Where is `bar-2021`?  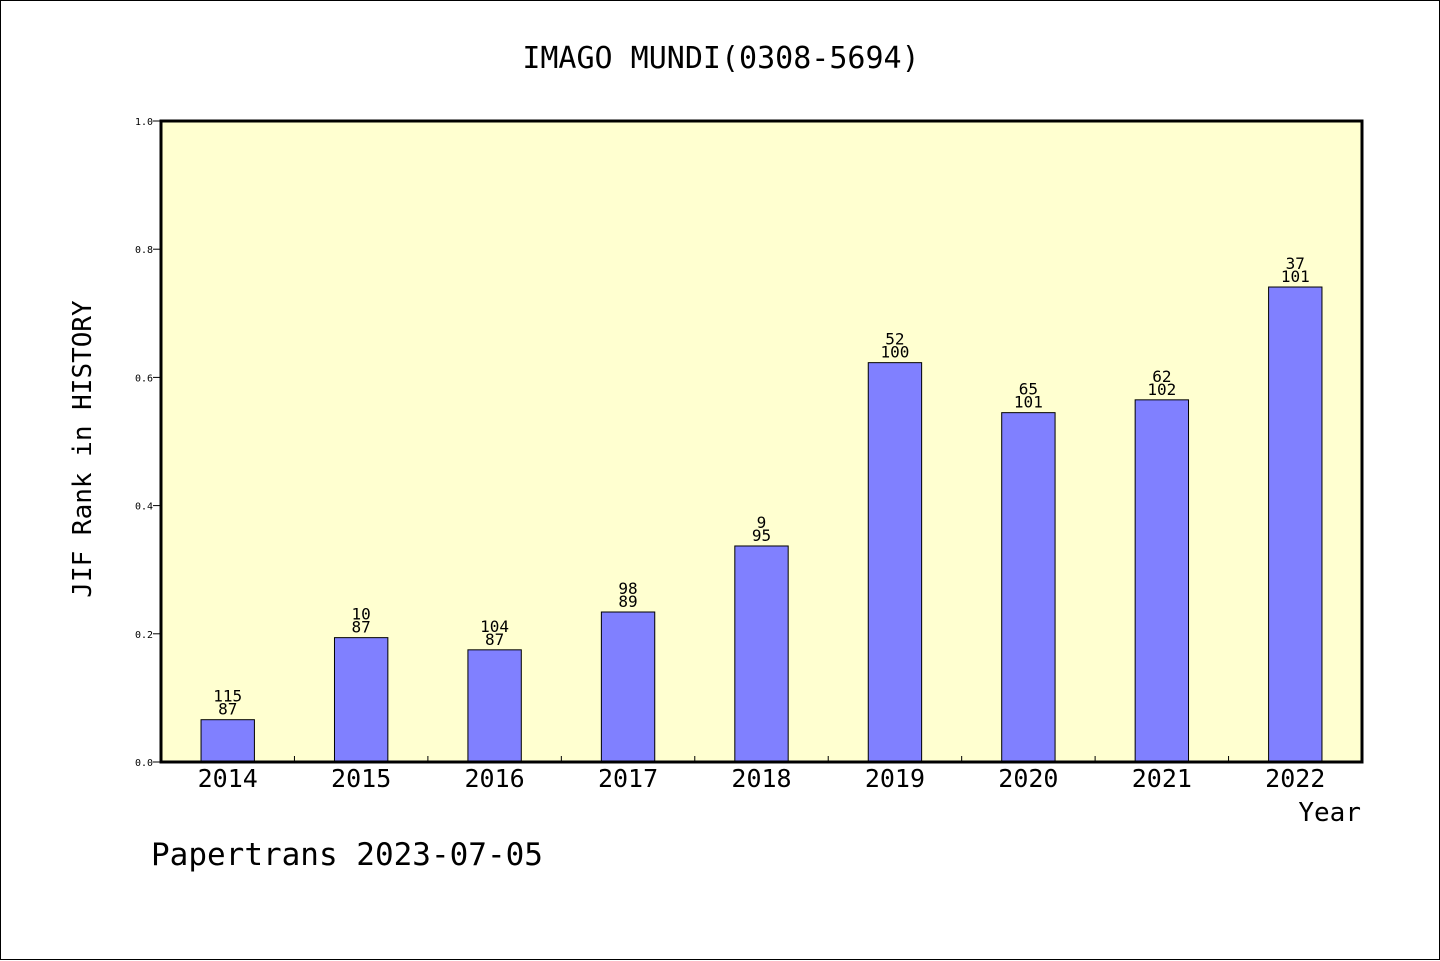
bar-2021 is located at coordinates (1162, 581).